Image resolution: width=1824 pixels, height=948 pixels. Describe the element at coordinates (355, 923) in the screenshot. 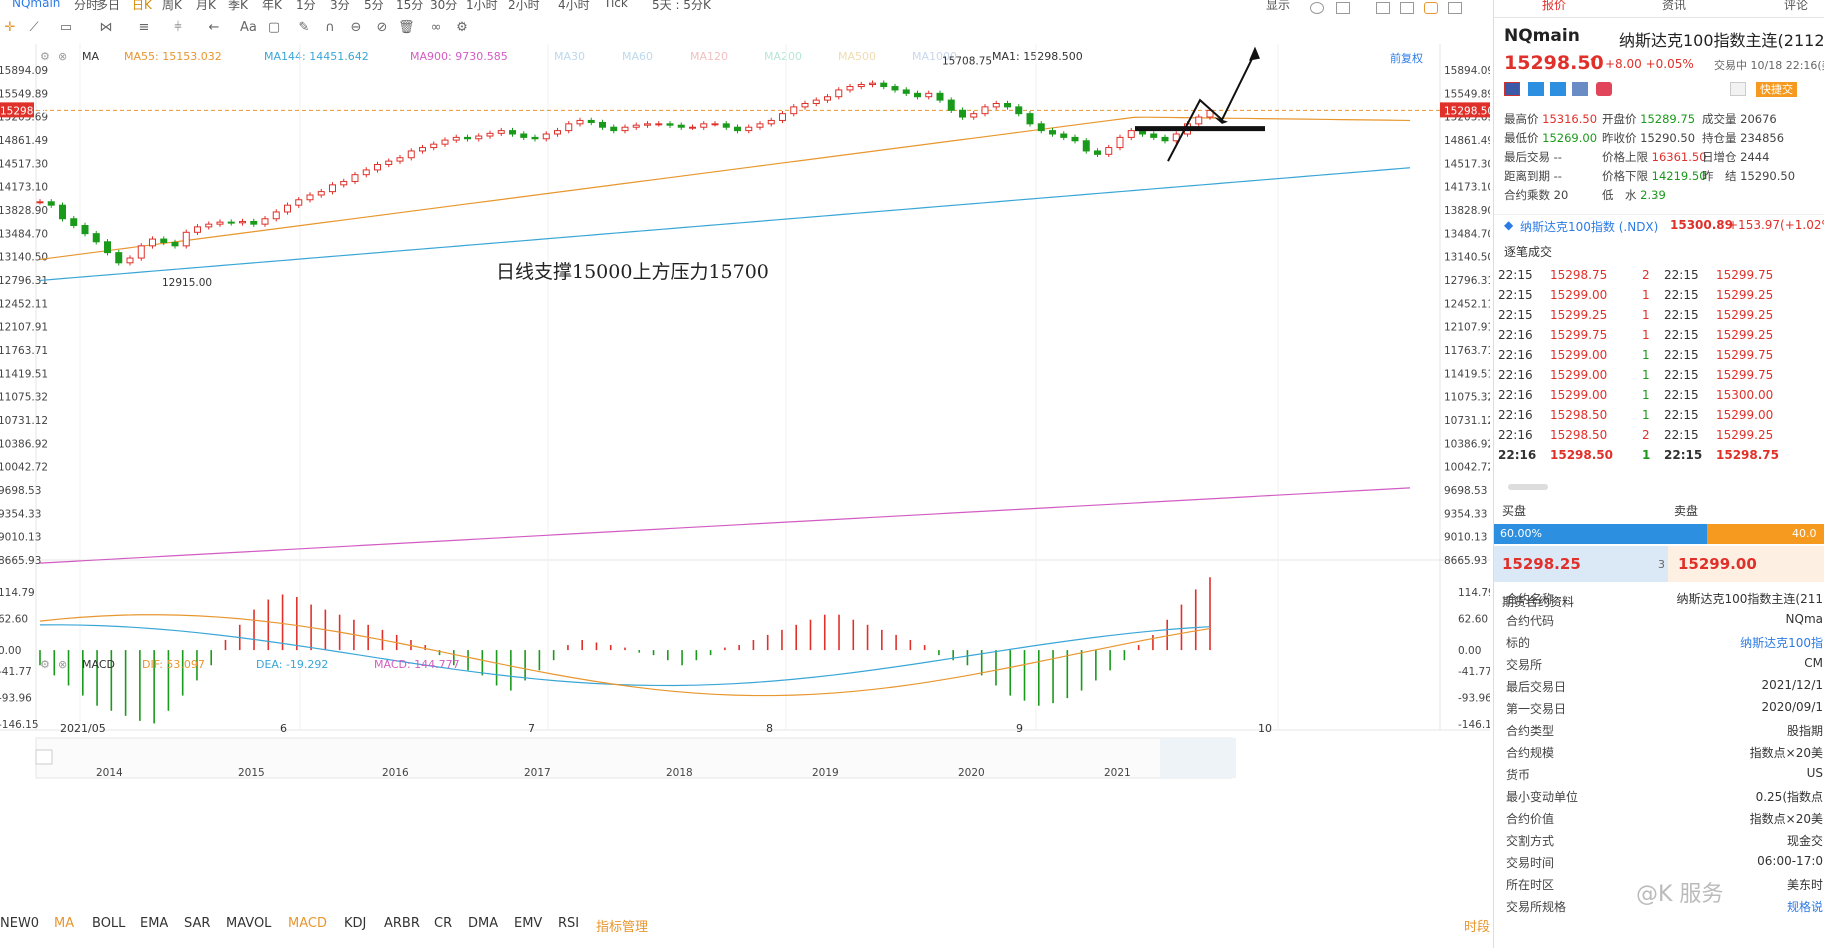

I see `ind-kdj: KDJ` at that location.